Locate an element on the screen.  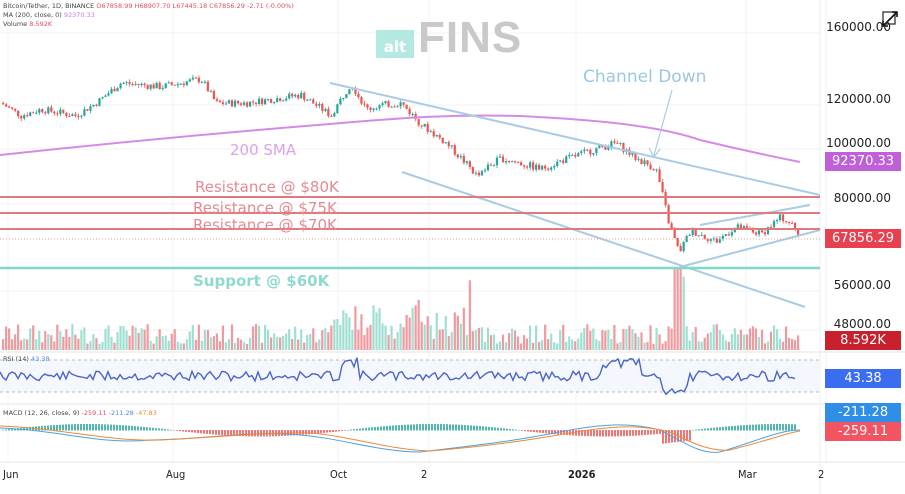
resistance-70k-annotation: Resistance @ $70K is located at coordinates (265, 225).